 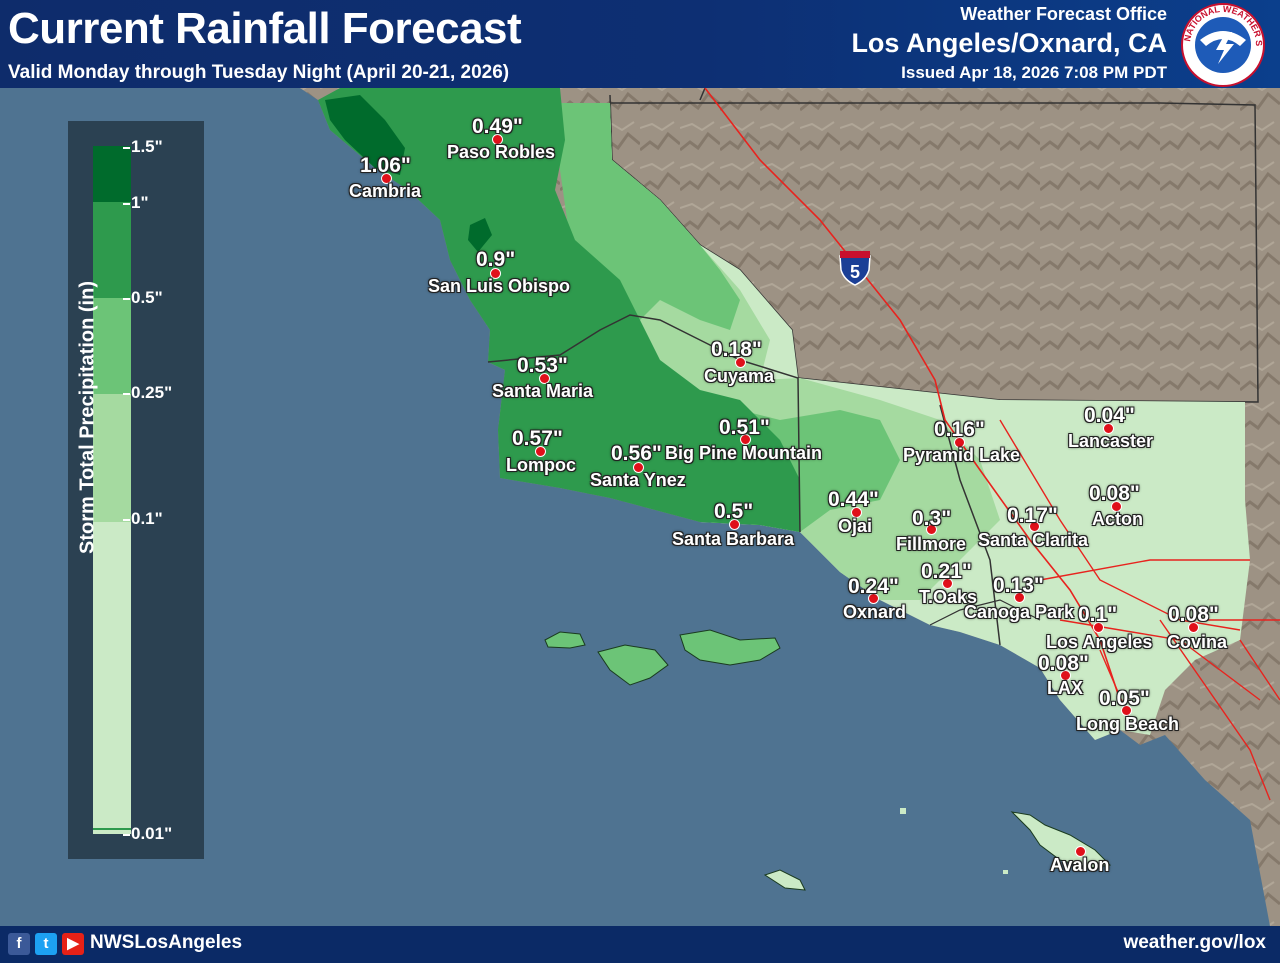 What do you see at coordinates (855, 526) in the screenshot?
I see `station-name: Ojai` at bounding box center [855, 526].